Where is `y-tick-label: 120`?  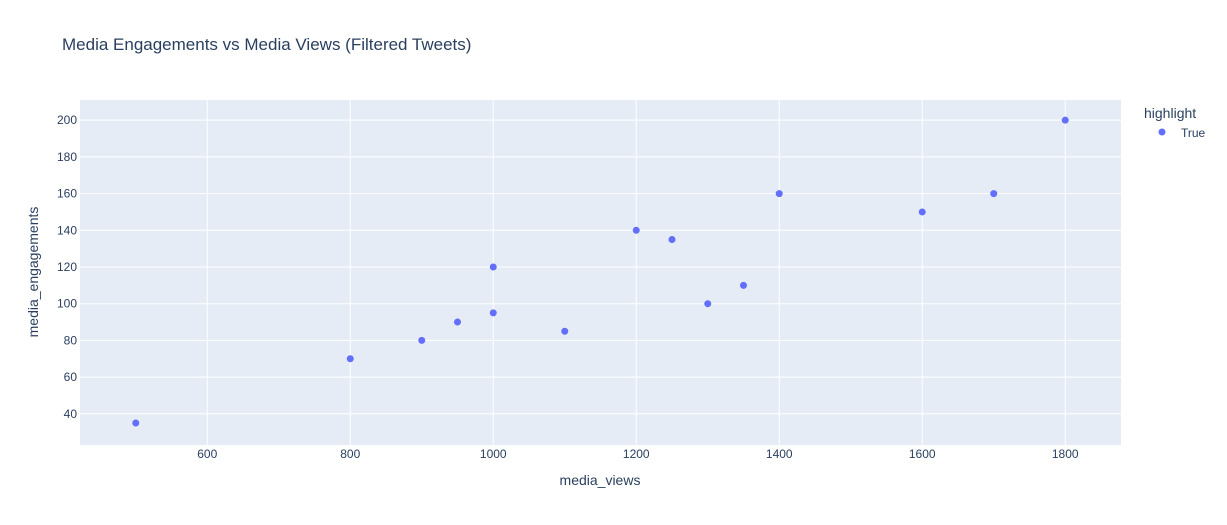
y-tick-label: 120 is located at coordinates (67, 267).